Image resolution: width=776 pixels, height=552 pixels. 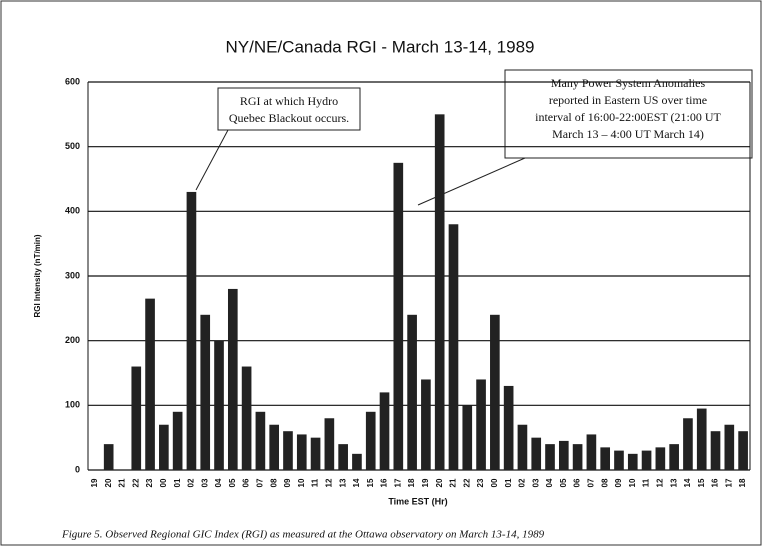 What do you see at coordinates (315, 482) in the screenshot?
I see `x-tick-label: 11` at bounding box center [315, 482].